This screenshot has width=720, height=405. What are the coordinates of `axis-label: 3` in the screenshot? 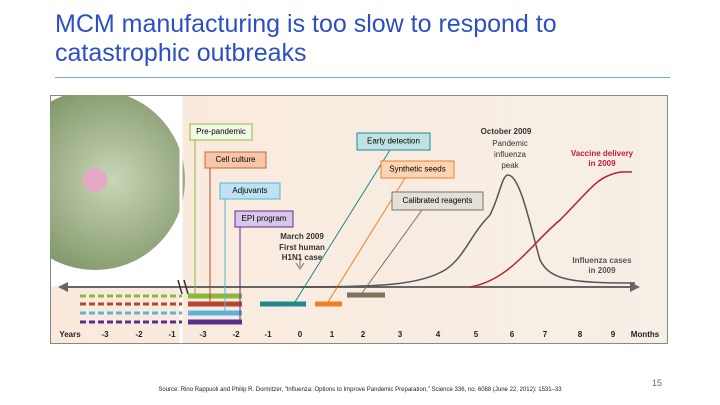 It's located at (400, 334).